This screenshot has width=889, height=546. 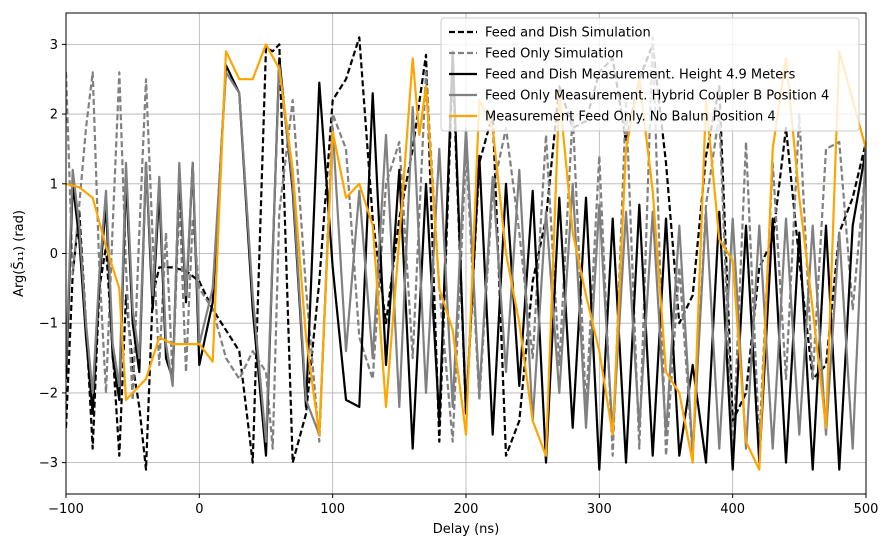 I want to click on y-axis-label: Arg(S̃₁₁) (rad), so click(x=19, y=253).